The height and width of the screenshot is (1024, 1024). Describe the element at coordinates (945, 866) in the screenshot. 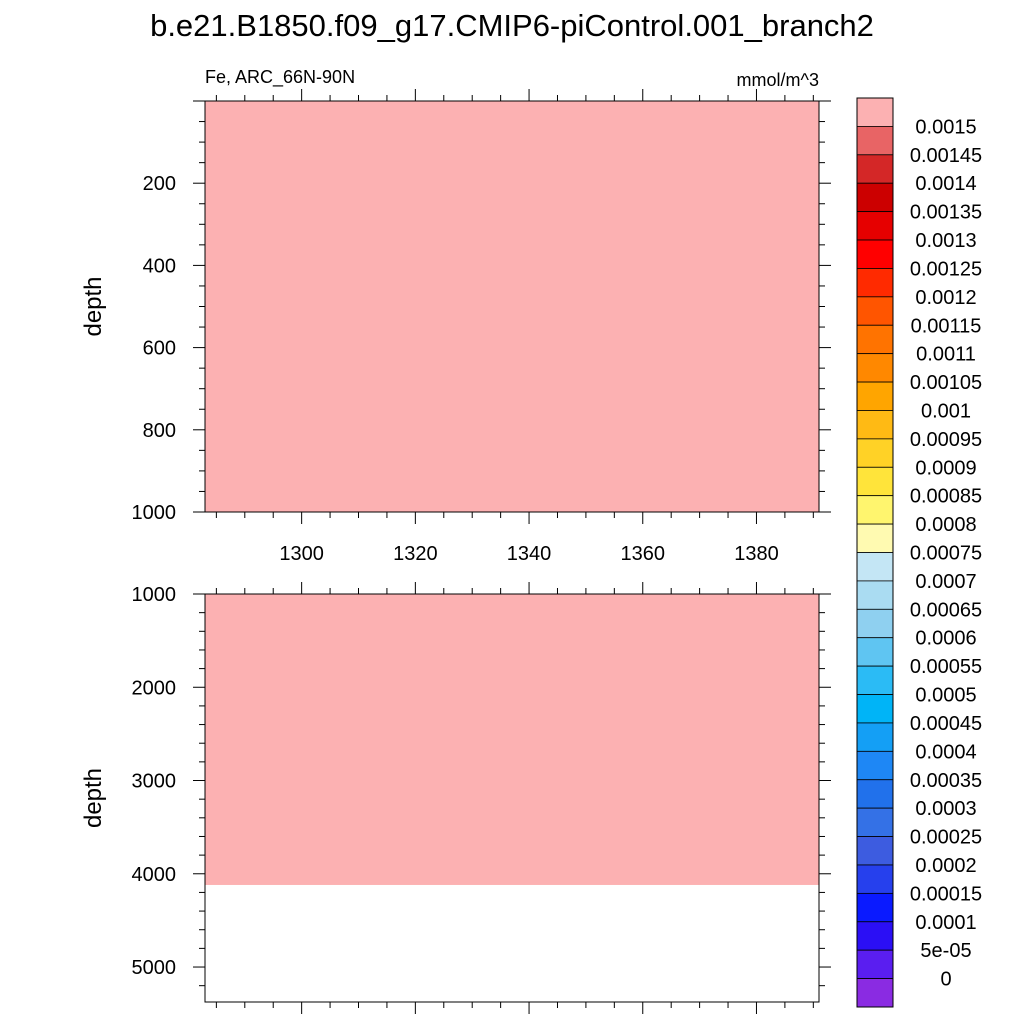

I see `colorbar-label: 0.0002` at that location.